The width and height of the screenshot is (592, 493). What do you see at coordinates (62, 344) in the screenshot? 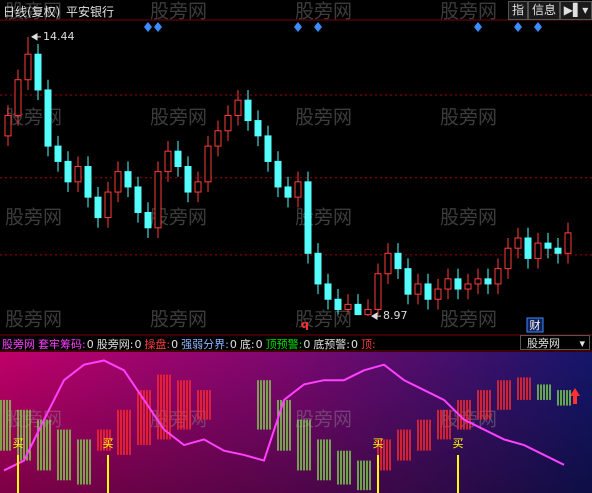
I see `legend-name: 套牢筹码:` at bounding box center [62, 344].